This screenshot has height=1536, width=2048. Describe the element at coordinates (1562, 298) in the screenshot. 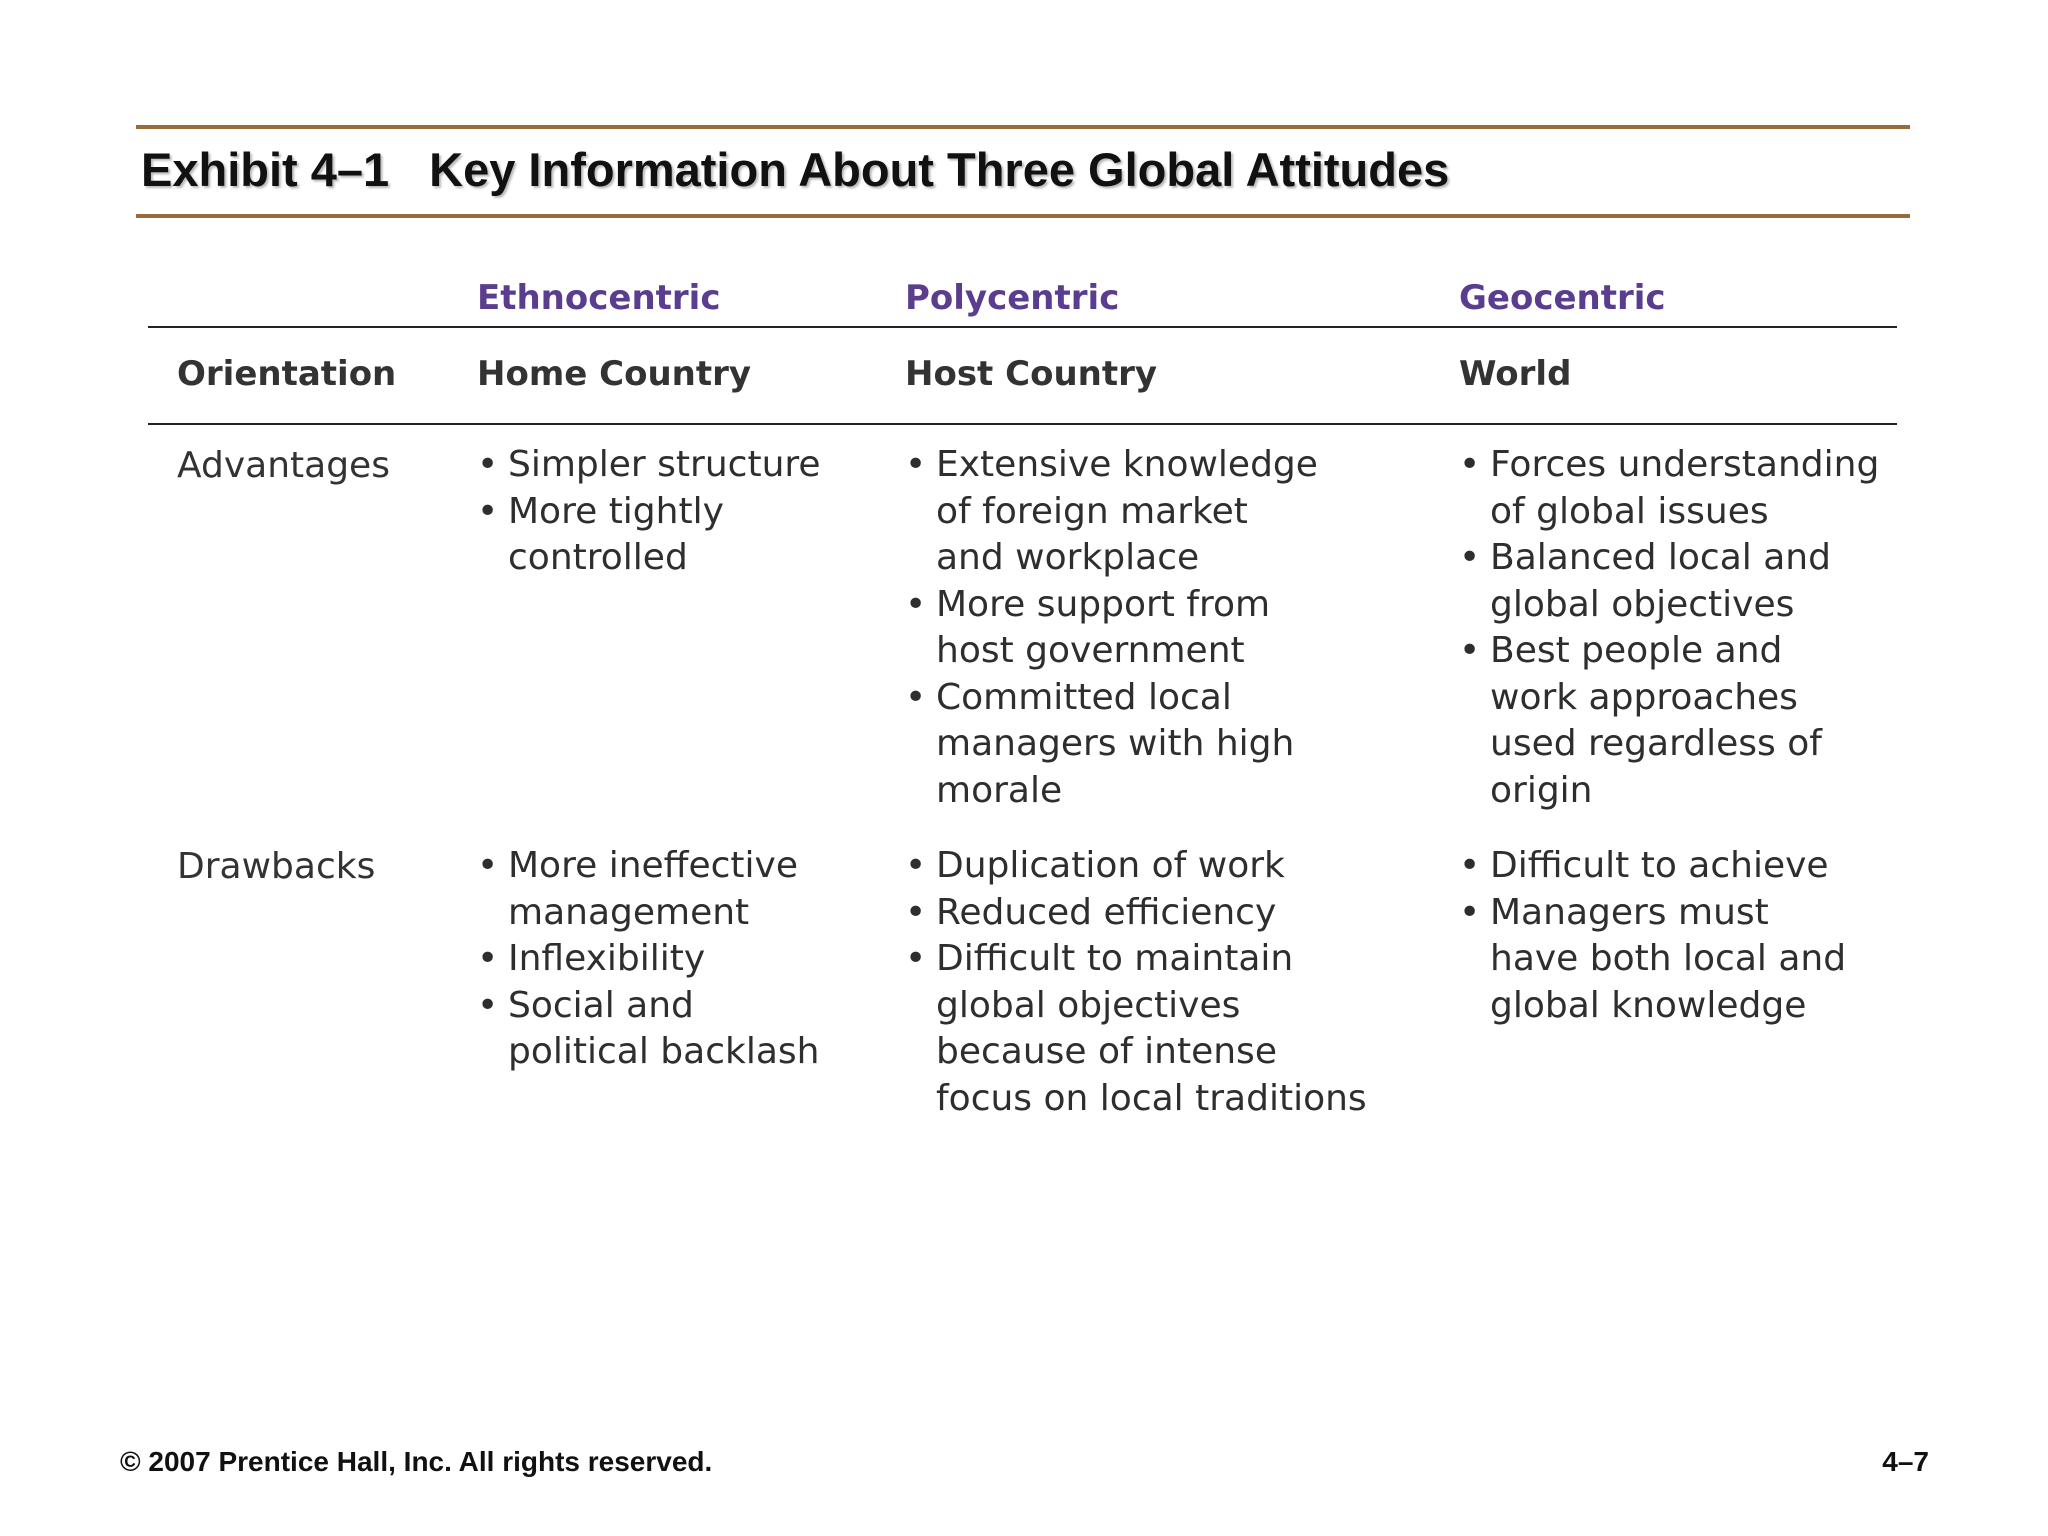

I see `column-header-geocentric: Geocentric` at that location.